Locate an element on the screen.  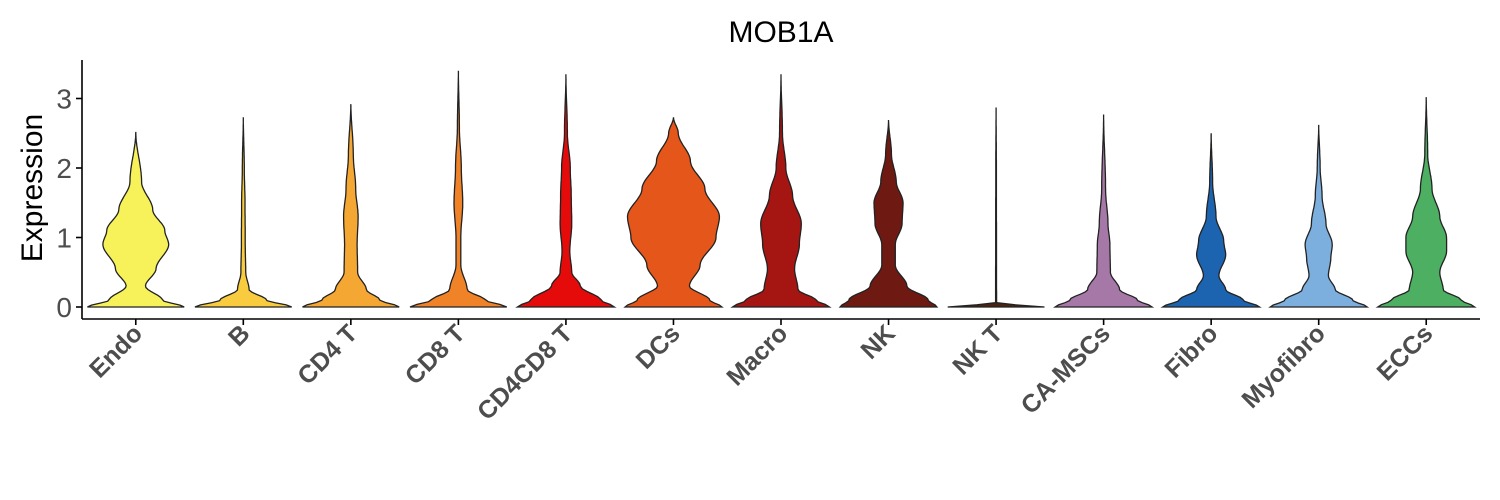
x-tick-label: Fibro is located at coordinates (1191, 351).